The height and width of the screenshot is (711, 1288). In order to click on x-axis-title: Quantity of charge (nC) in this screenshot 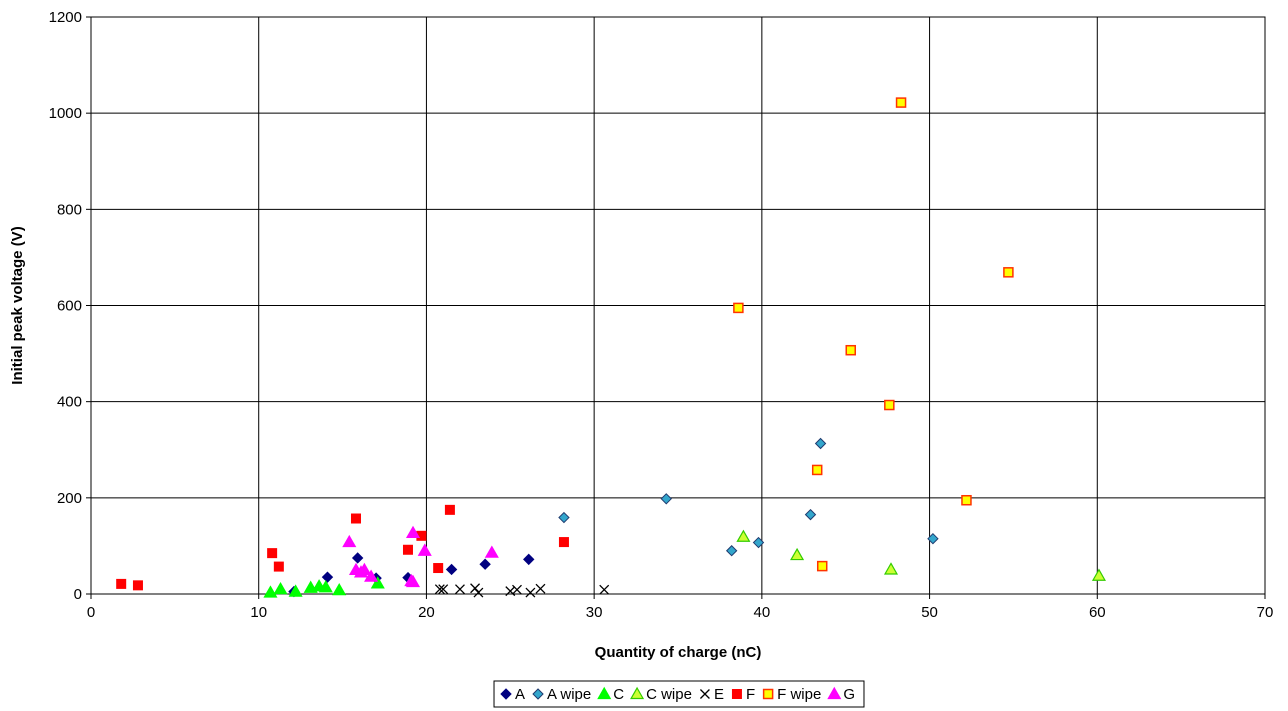, I will do `click(678, 652)`.